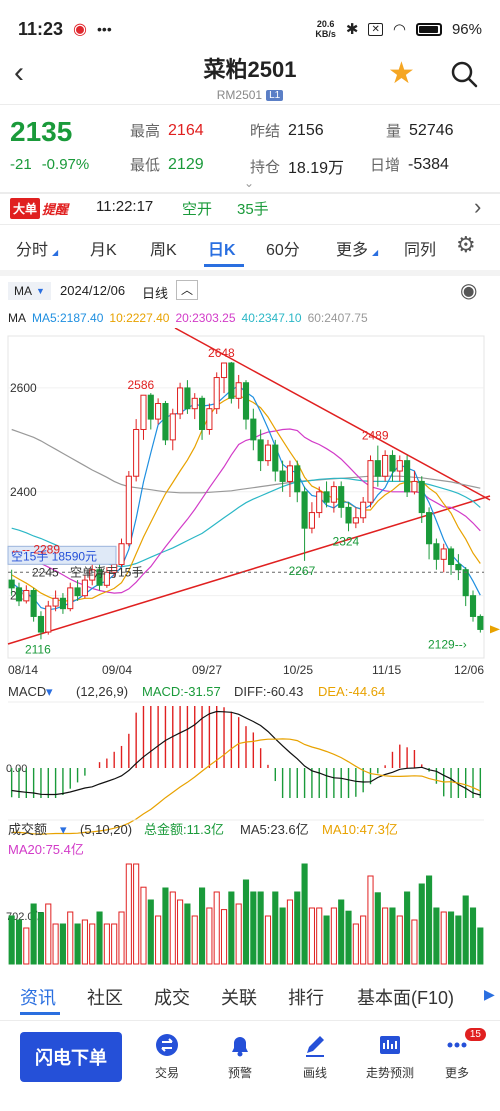 Image resolution: width=500 pixels, height=1111 pixels. Describe the element at coordinates (457, 1045) in the screenshot. I see `more-dots-icon` at that location.